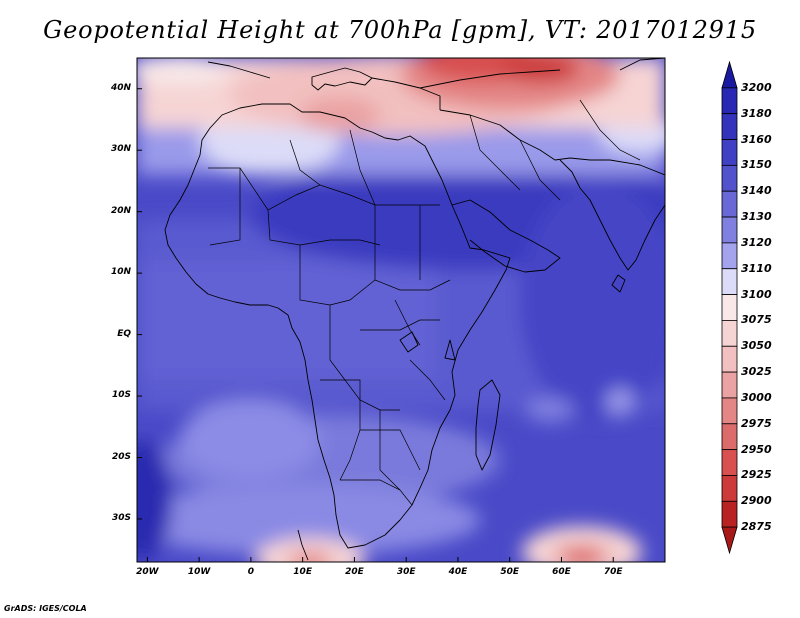 The width and height of the screenshot is (800, 618). What do you see at coordinates (756, 475) in the screenshot?
I see `colorbar-level-label: 2925` at bounding box center [756, 475].